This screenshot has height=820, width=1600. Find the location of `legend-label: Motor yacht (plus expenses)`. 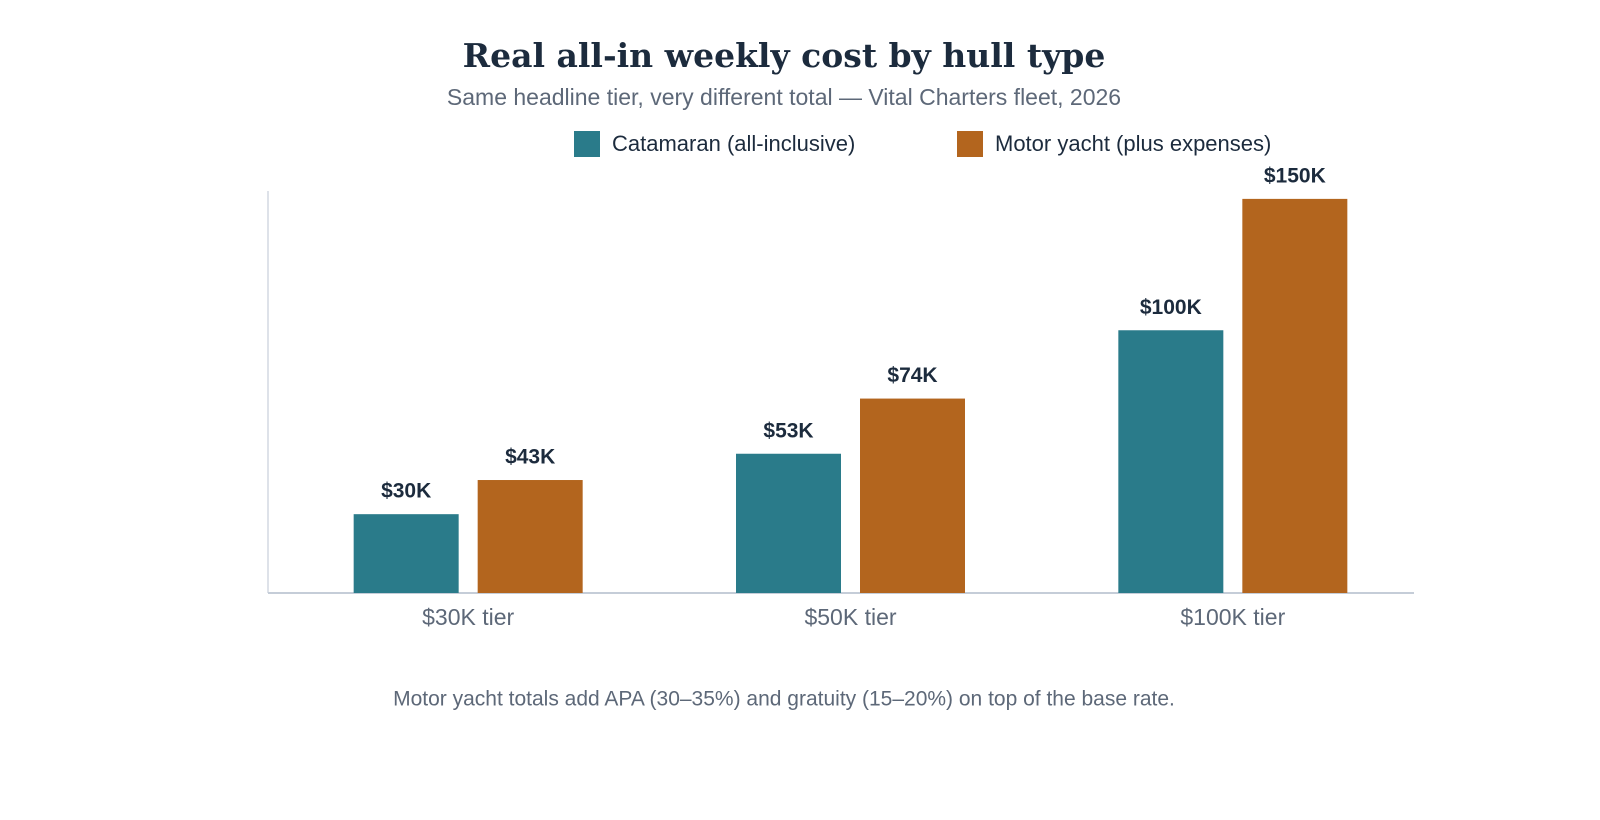

legend-label: Motor yacht (plus expenses) is located at coordinates (1133, 143).